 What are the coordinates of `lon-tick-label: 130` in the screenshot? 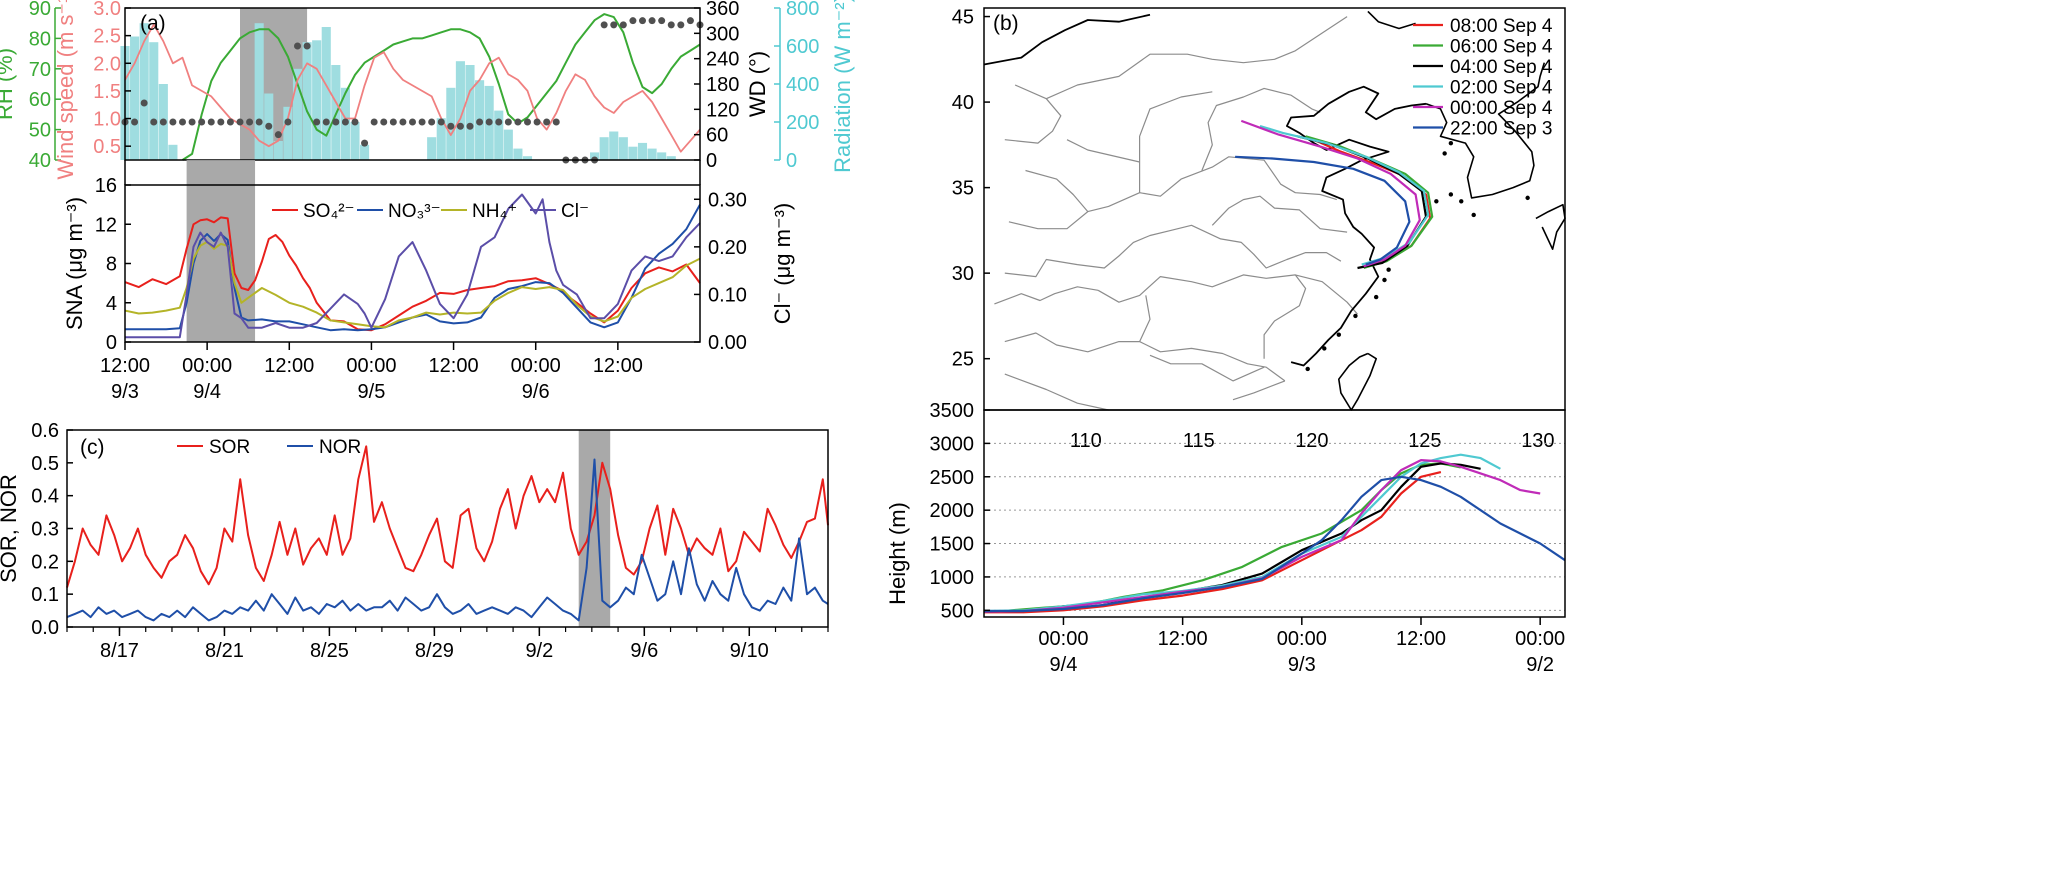 It's located at (1537, 441).